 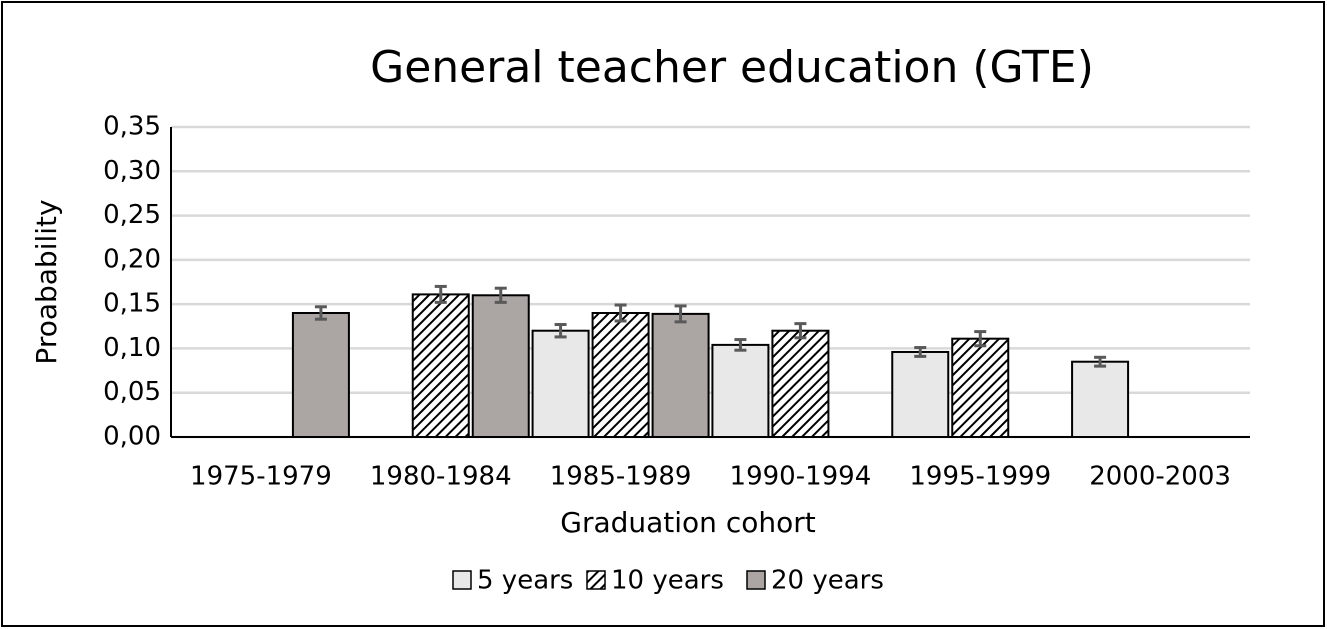 What do you see at coordinates (132, 215) in the screenshot?
I see `y-tick-label: 0,25` at bounding box center [132, 215].